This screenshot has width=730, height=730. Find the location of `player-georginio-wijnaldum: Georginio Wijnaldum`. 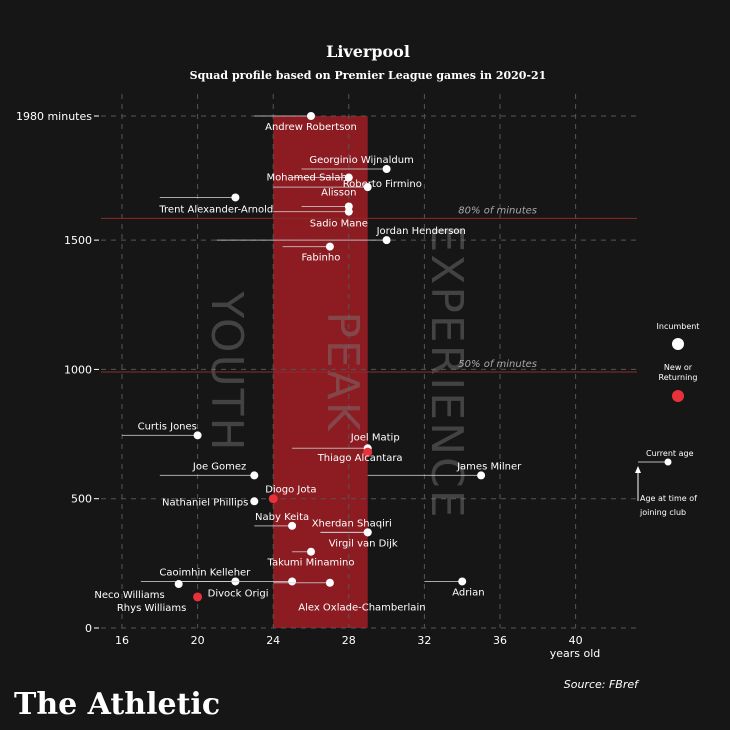

player-georginio-wijnaldum: Georginio Wijnaldum is located at coordinates (357, 164).